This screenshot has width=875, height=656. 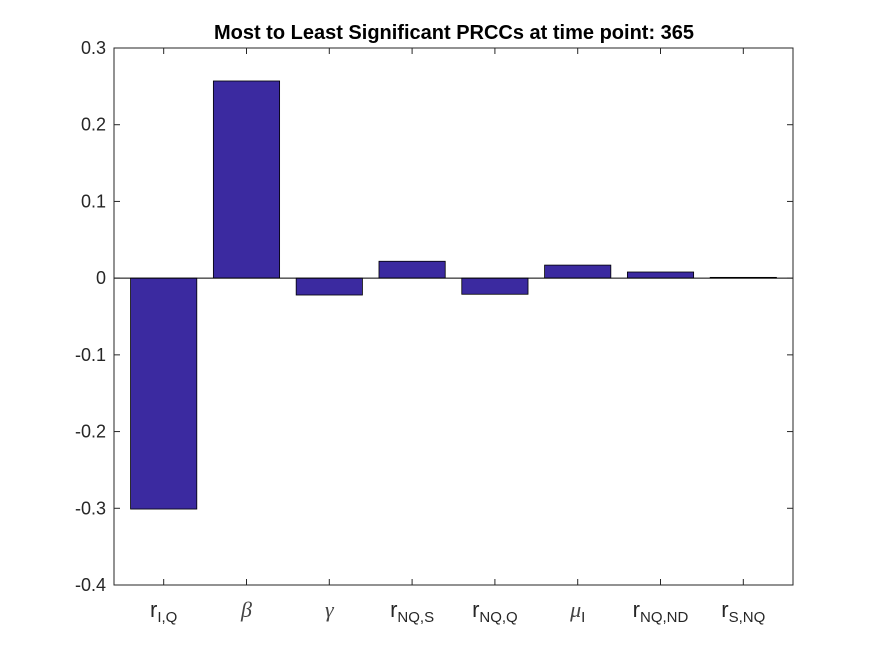 What do you see at coordinates (163, 611) in the screenshot?
I see `x-tick-label: rI,Q` at bounding box center [163, 611].